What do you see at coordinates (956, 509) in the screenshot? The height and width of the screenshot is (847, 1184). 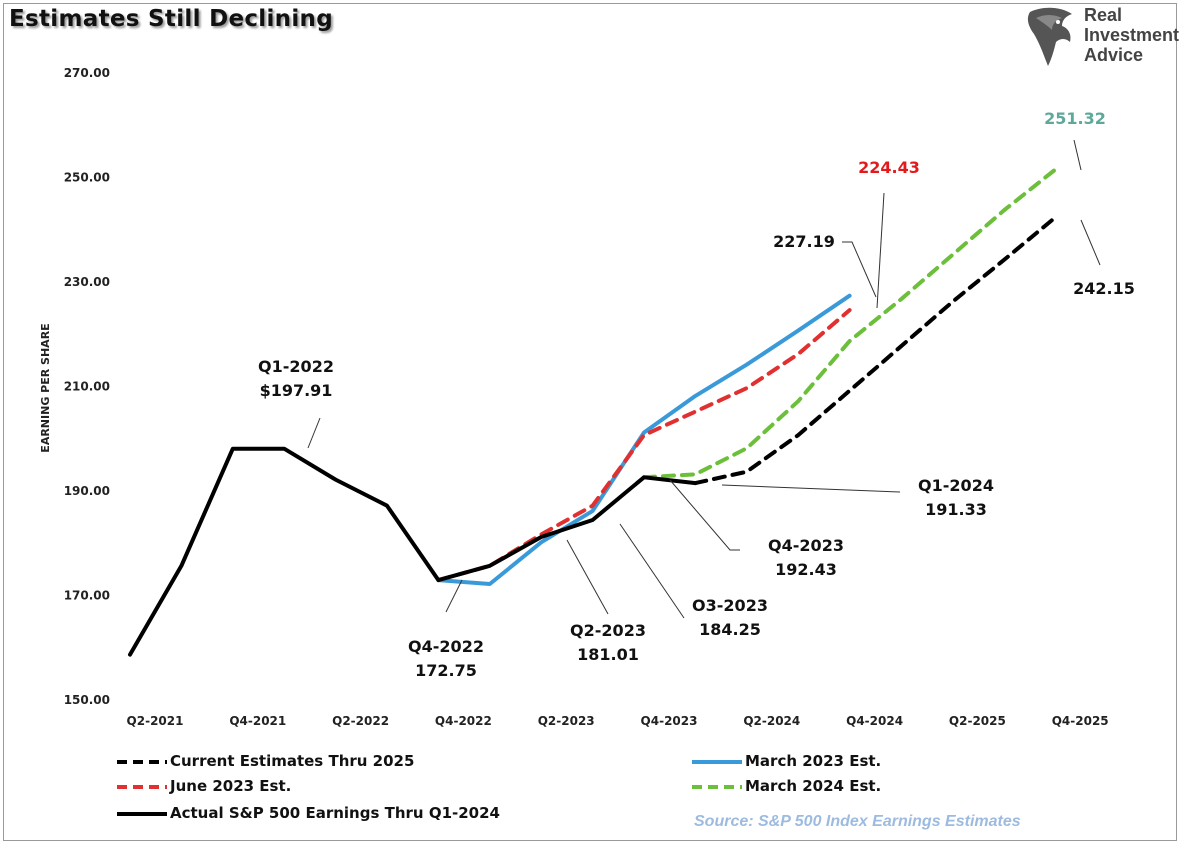 I see `annotation-q1-2024-value: 191.33` at bounding box center [956, 509].